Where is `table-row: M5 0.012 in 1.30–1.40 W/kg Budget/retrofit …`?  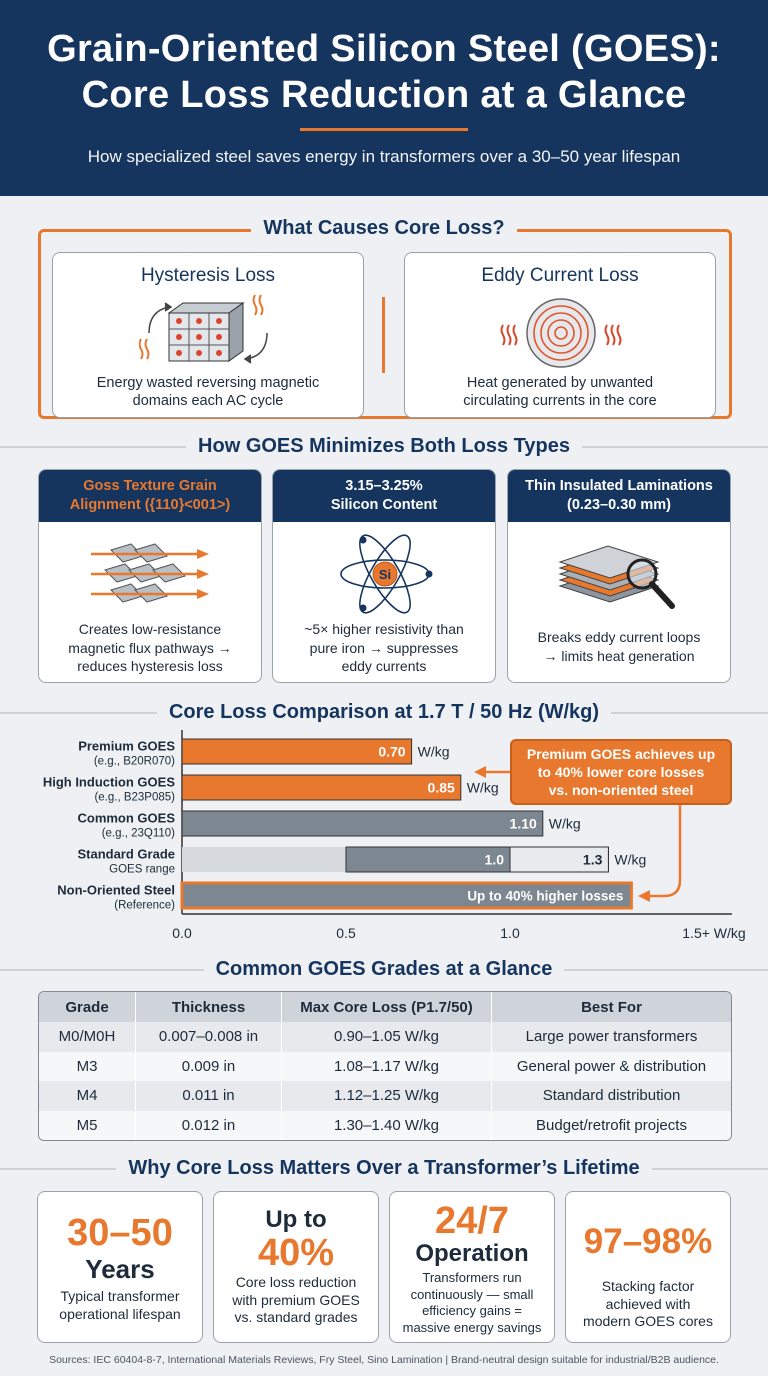 table-row: M5 0.012 in 1.30–1.40 W/kg Budget/retrofit … is located at coordinates (385, 1125).